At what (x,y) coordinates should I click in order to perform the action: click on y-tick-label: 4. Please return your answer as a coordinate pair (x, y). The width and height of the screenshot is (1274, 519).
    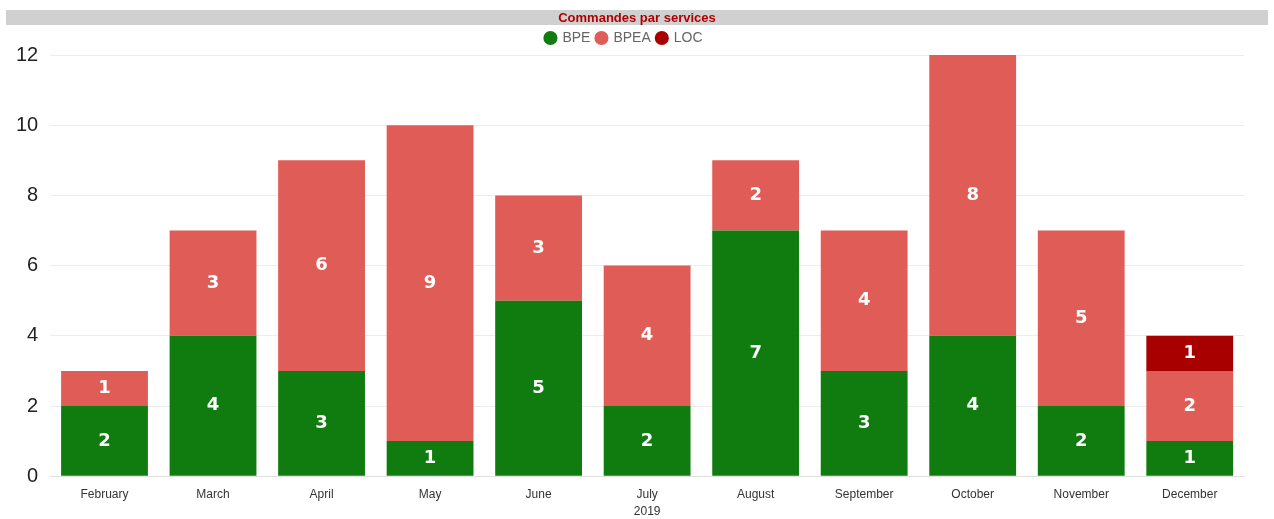
    Looking at the image, I should click on (33, 334).